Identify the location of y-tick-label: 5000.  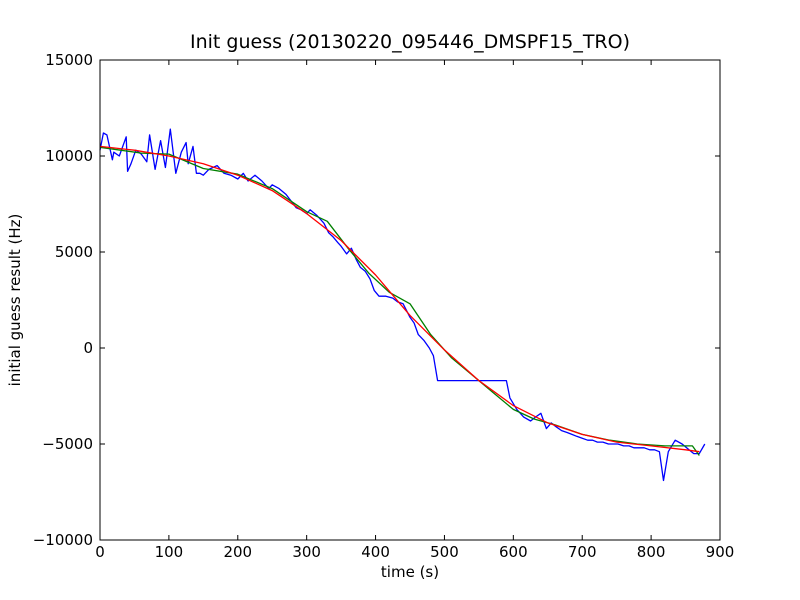
(74, 252).